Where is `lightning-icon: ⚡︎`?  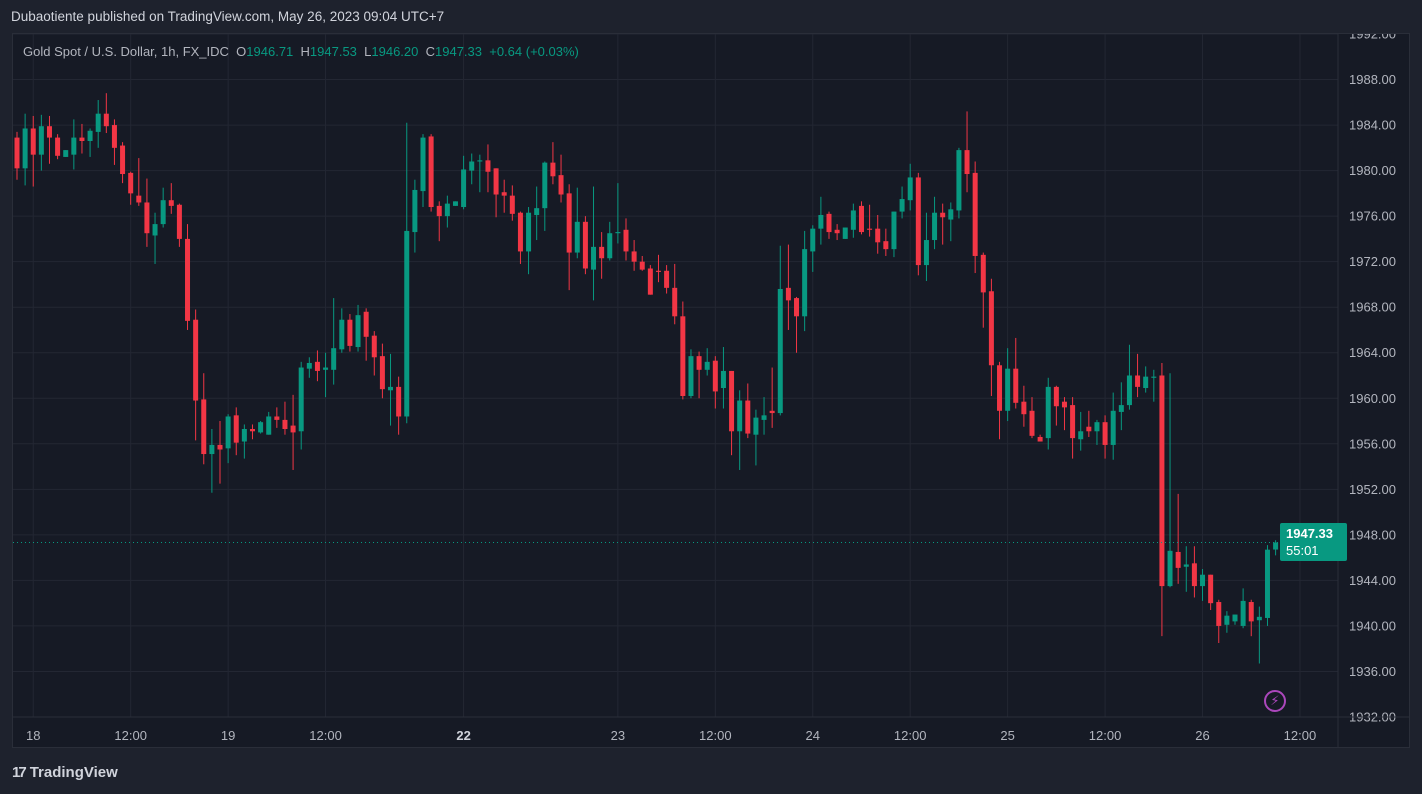
lightning-icon: ⚡︎ is located at coordinates (1275, 701).